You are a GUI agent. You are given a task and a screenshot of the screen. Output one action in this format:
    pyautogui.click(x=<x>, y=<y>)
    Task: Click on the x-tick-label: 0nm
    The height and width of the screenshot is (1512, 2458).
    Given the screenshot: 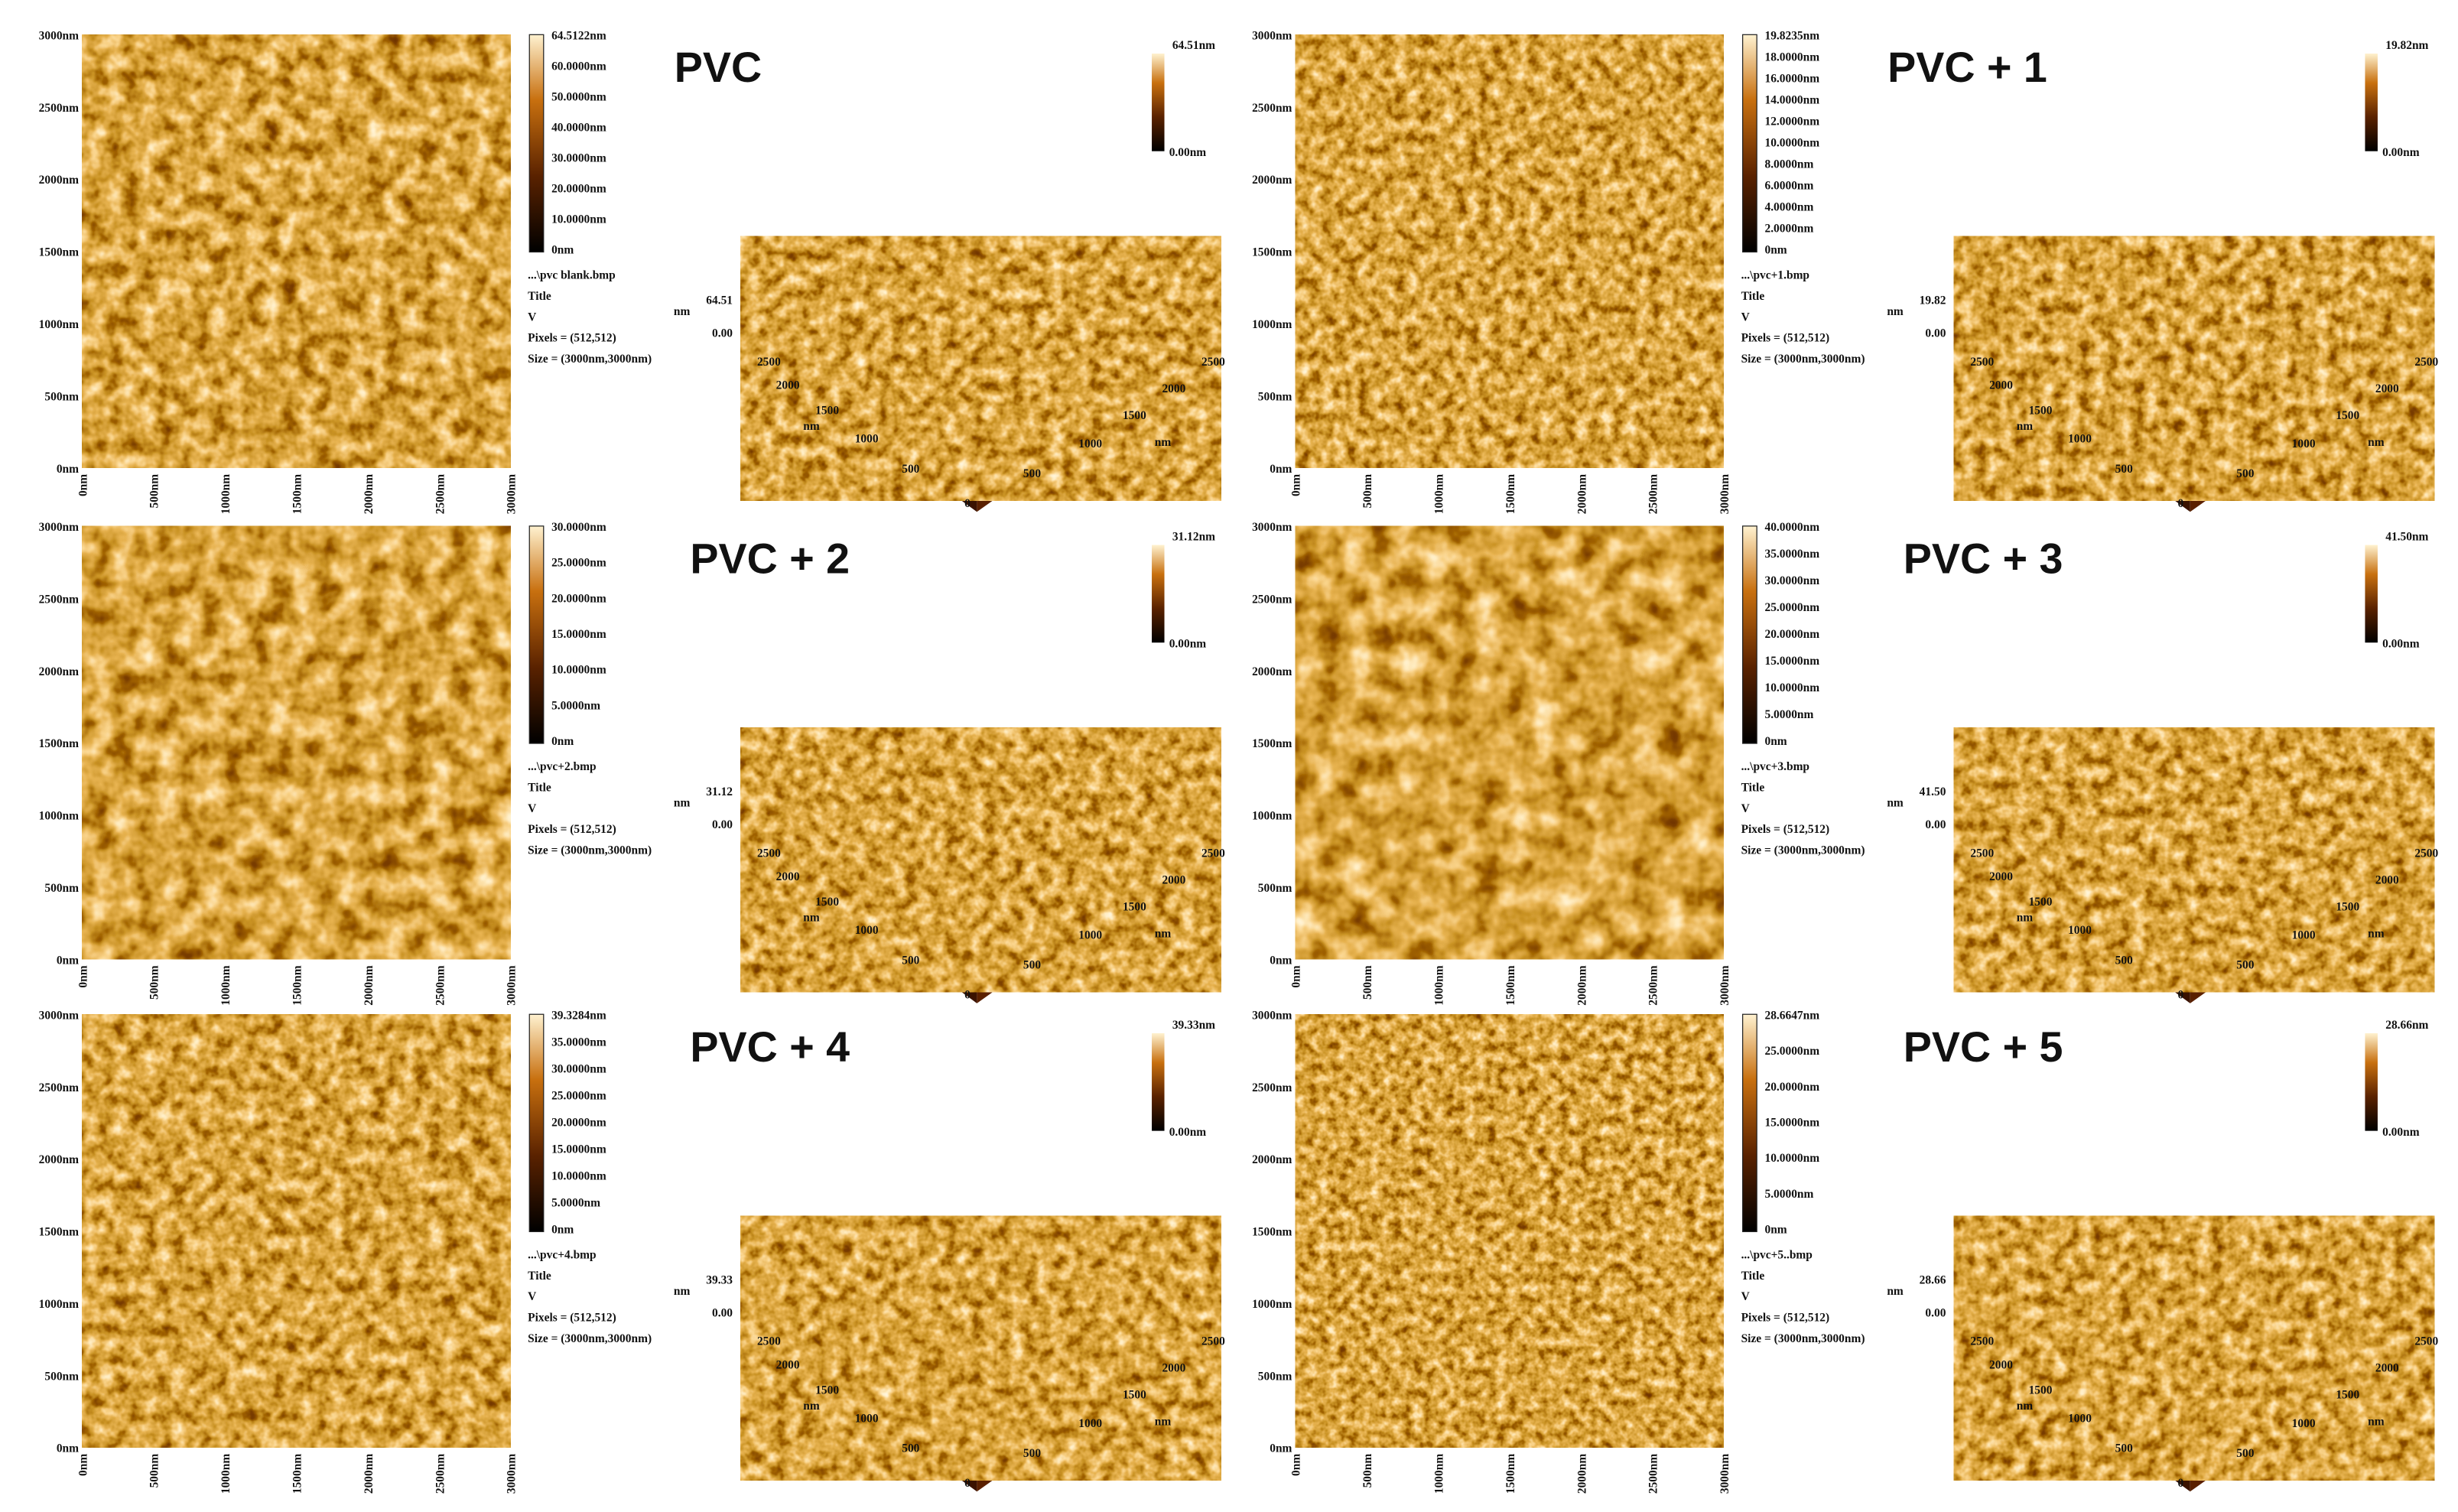 What is the action you would take?
    pyautogui.click(x=1296, y=485)
    